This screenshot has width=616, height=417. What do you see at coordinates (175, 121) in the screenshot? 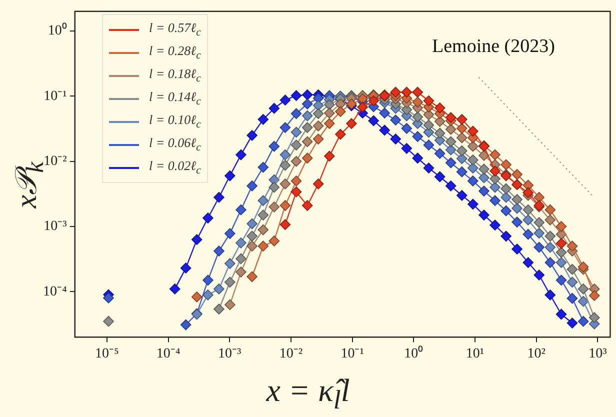
I see `legend-label: l = 0.10ℓ$_{c}$` at bounding box center [175, 121].